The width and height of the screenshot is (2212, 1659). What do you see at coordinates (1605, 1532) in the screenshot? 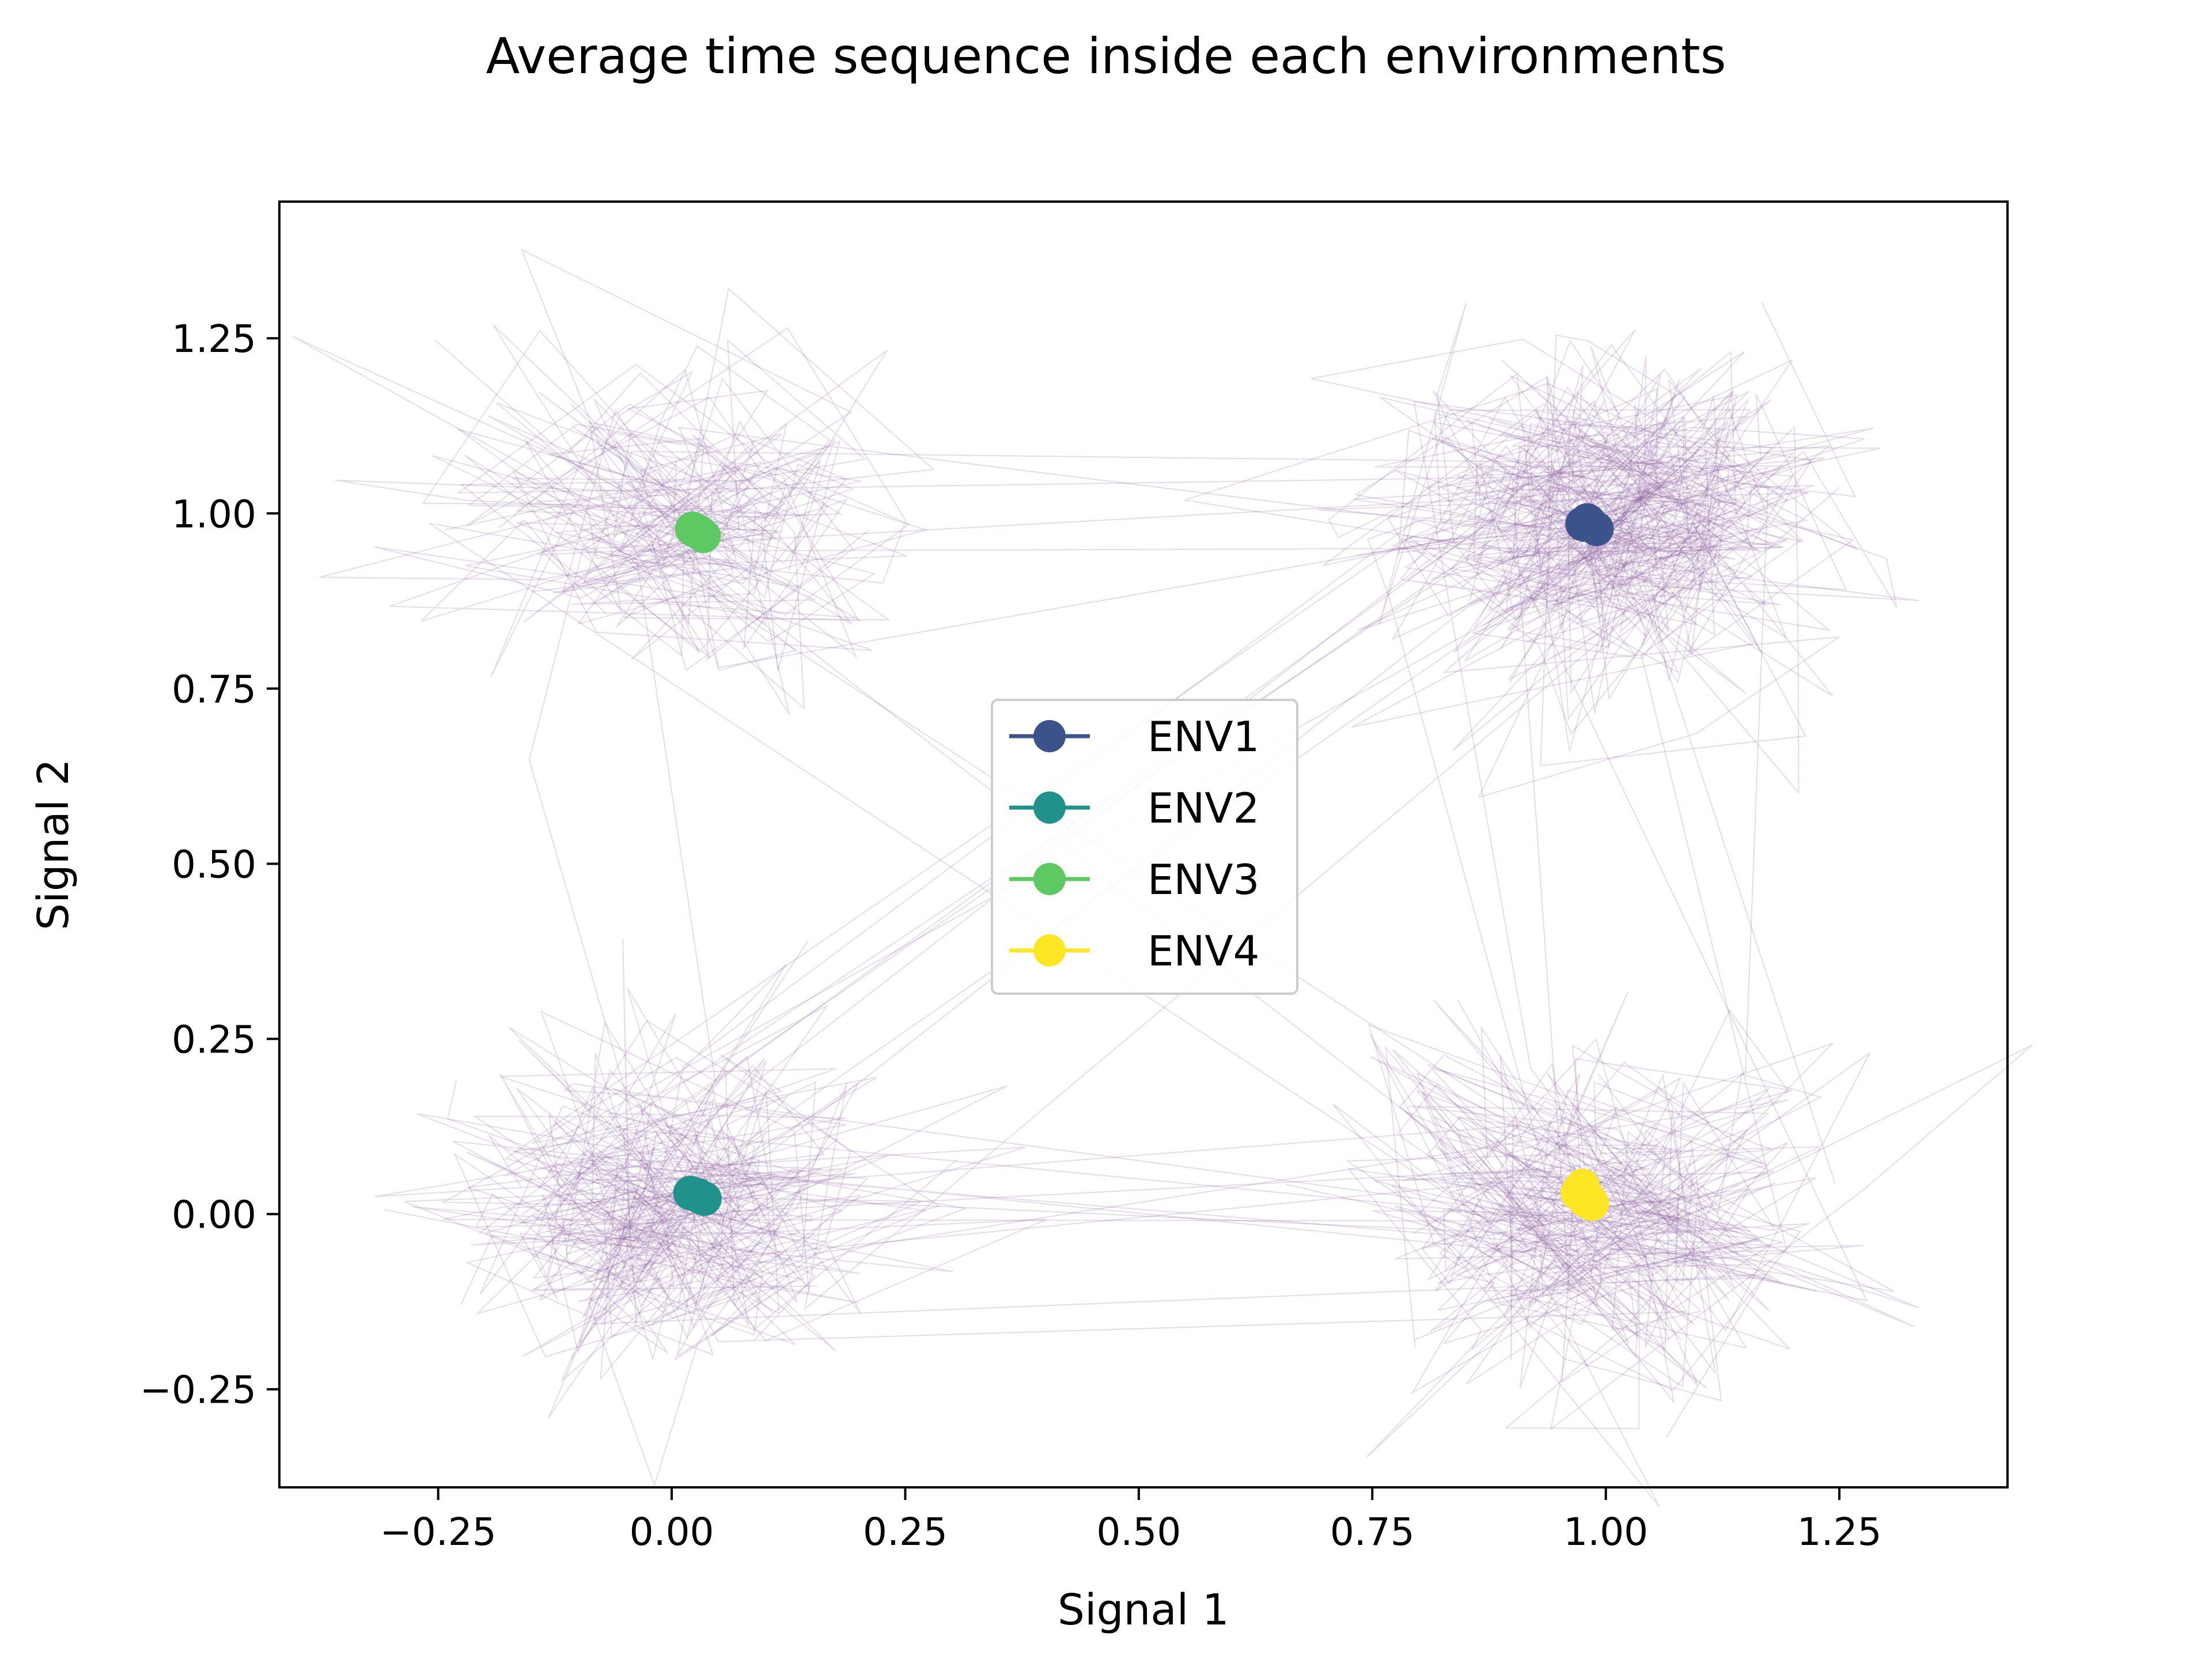
I see `x-tick-label: 1.00` at bounding box center [1605, 1532].